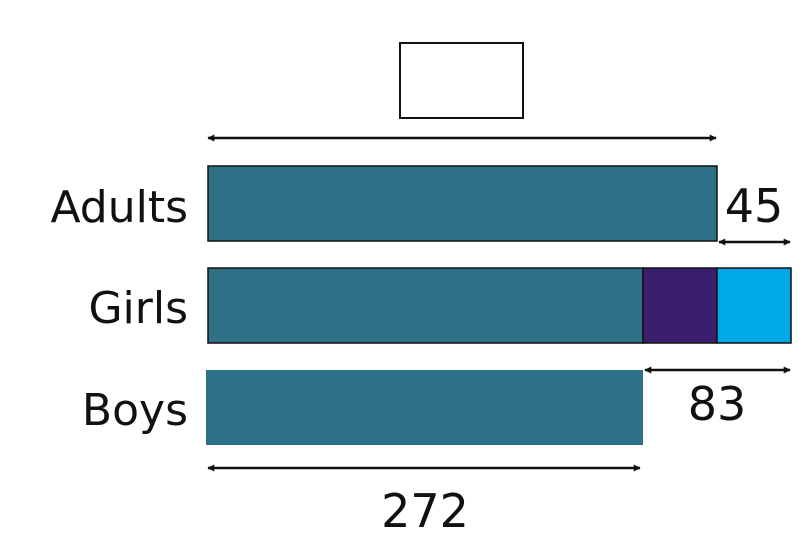 The image size is (804, 545). I want to click on row-label-boys: Boys, so click(135, 410).